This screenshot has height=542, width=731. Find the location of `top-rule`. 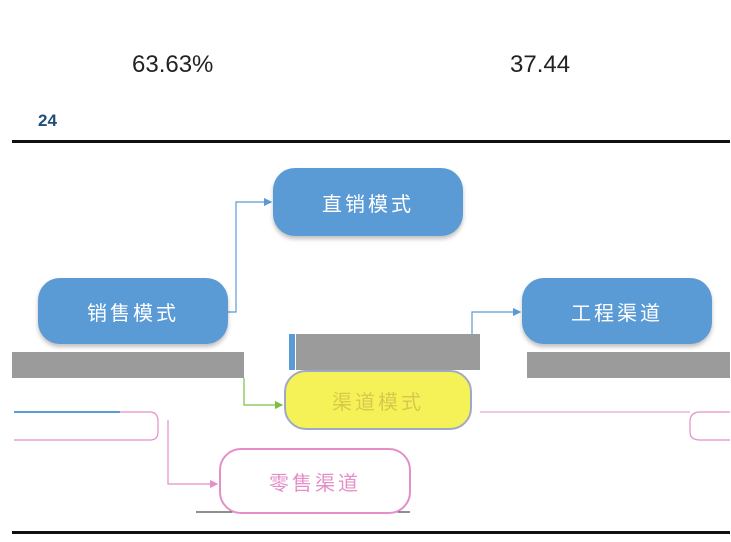

top-rule is located at coordinates (371, 141).